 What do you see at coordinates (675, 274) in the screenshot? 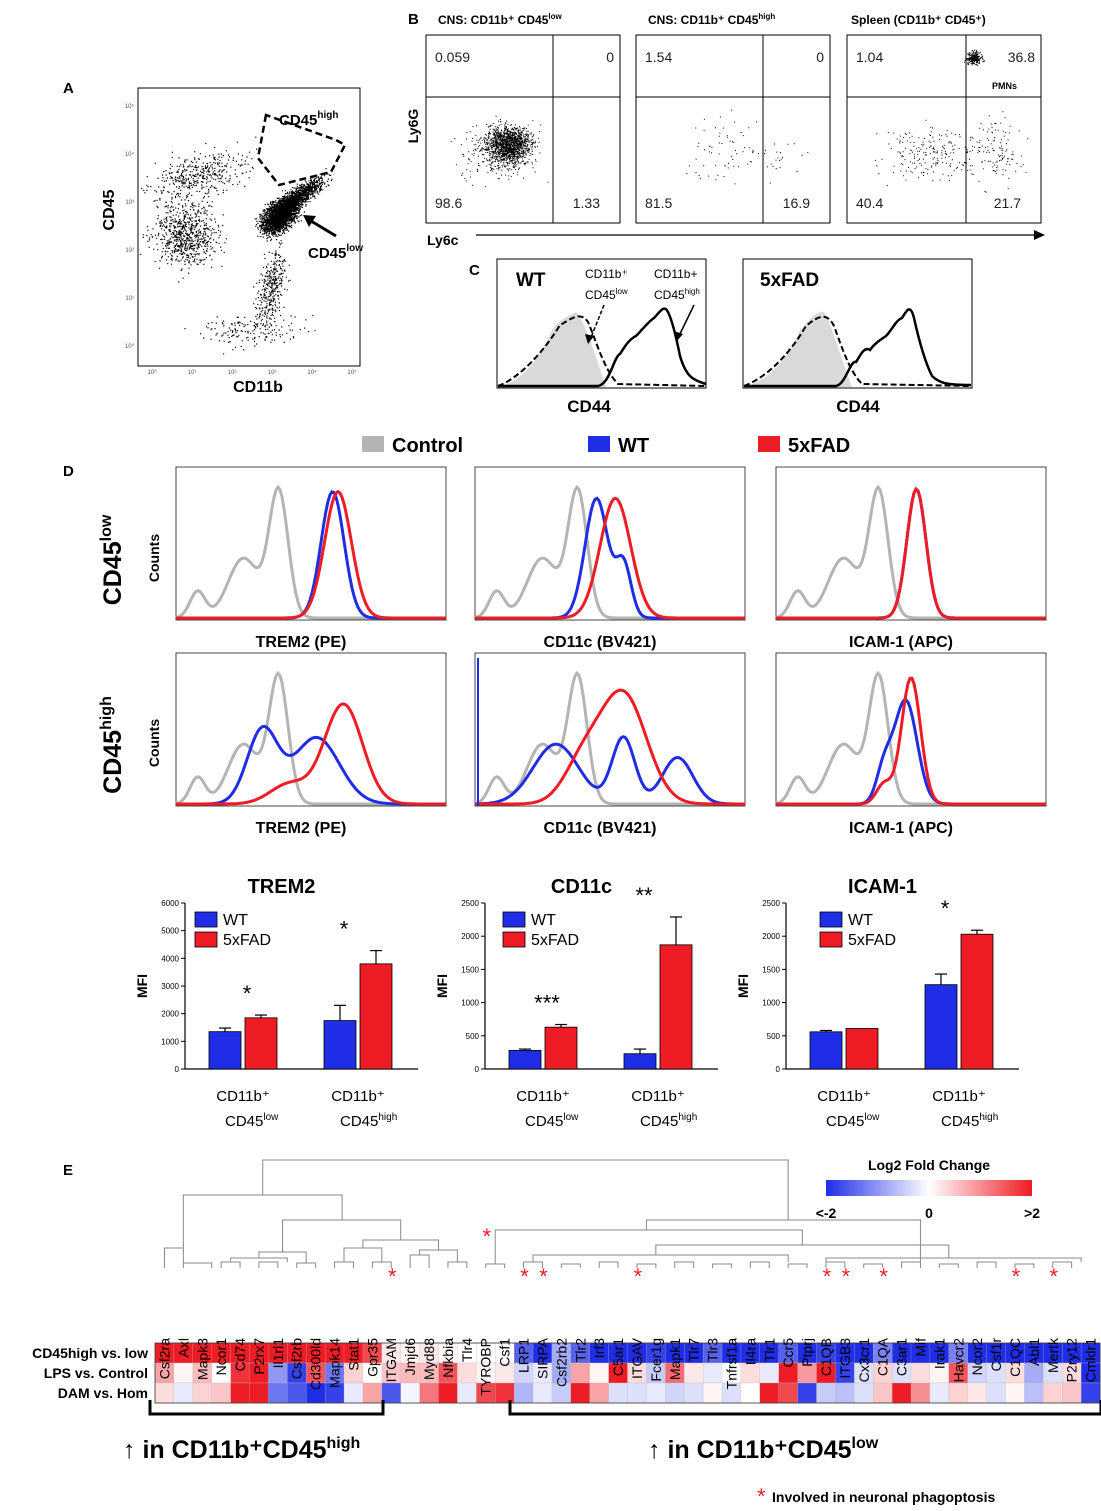
I see `histogram-c-wt-ann2-line1: CD11b+` at bounding box center [675, 274].